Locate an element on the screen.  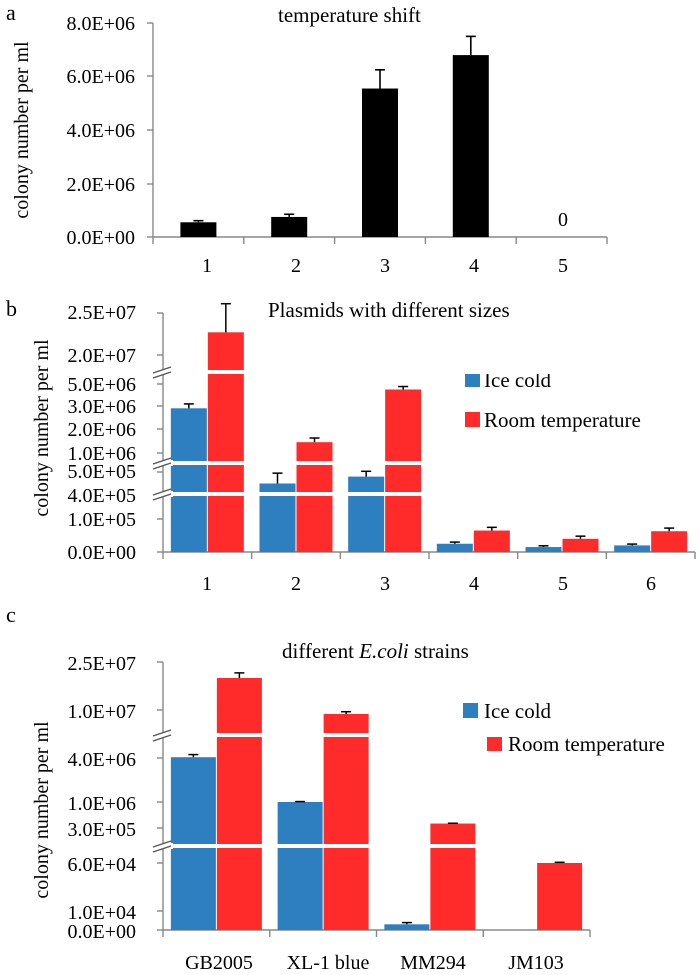
chart-b-ytick-label: 1.0E+06 is located at coordinates (102, 454).